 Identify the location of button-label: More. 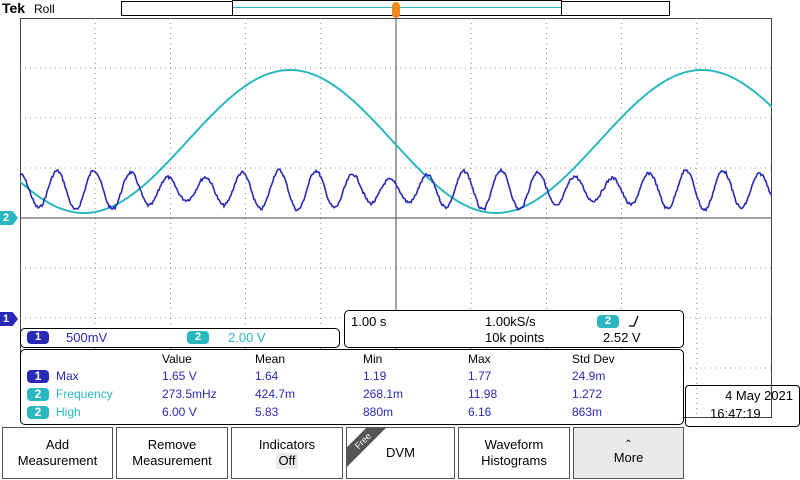
(628, 457).